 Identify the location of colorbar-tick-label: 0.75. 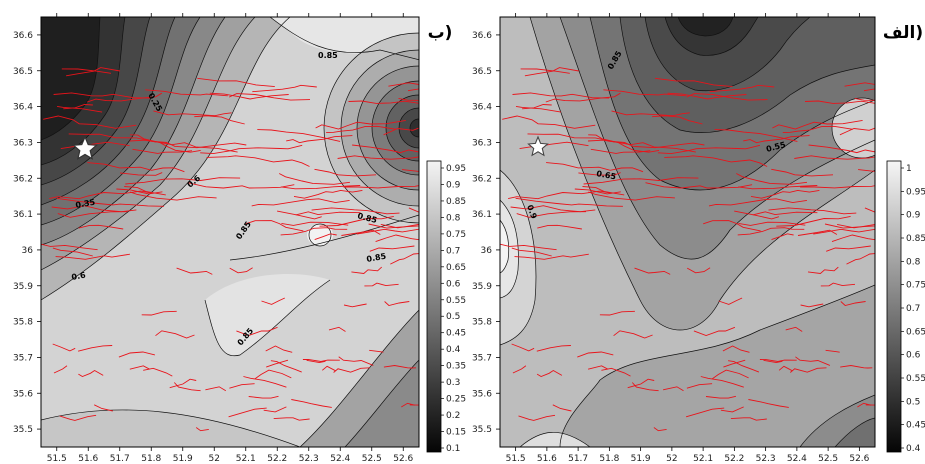
(456, 235).